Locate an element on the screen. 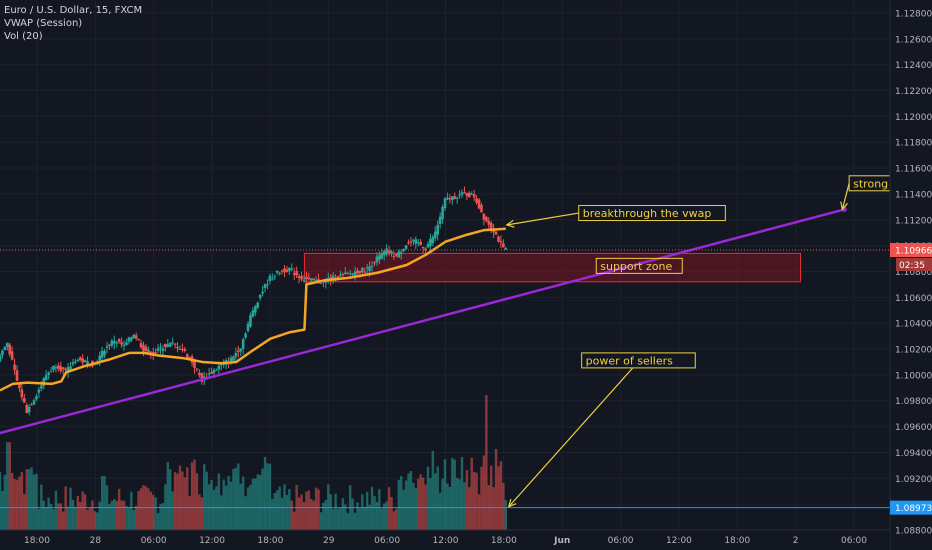  volume-indicator-label: Vol (20) is located at coordinates (23, 36).